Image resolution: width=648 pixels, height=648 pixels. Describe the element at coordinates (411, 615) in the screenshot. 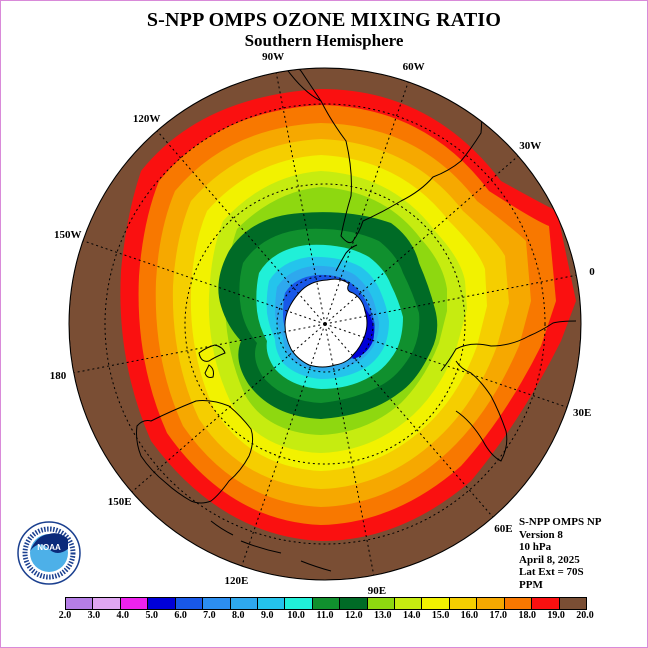

I see `colorbar-tick-label: 14.0` at that location.